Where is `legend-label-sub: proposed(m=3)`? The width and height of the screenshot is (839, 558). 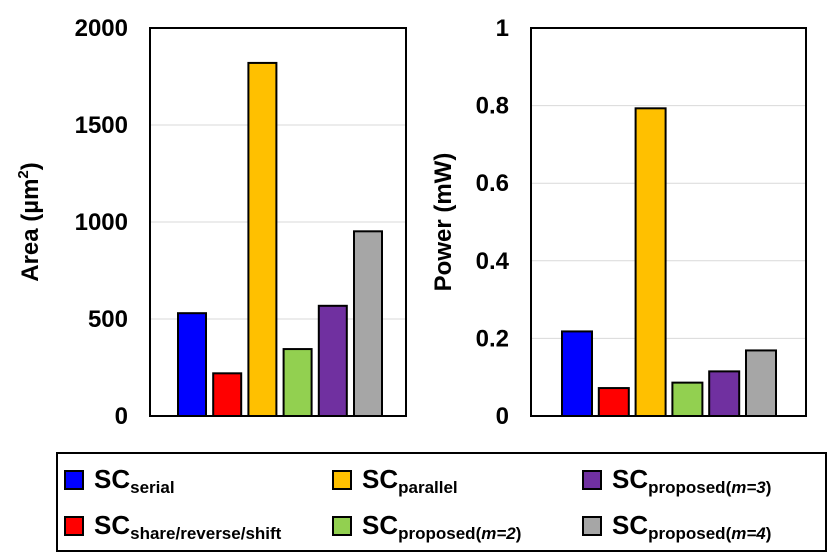
legend-label-sub: proposed(m=3) is located at coordinates (709, 488).